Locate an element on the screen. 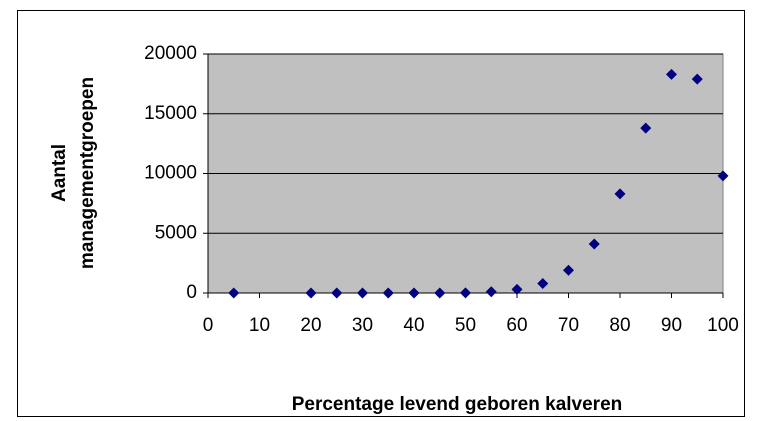 This screenshot has width=760, height=421. y-tick-label: 10000 is located at coordinates (170, 173).